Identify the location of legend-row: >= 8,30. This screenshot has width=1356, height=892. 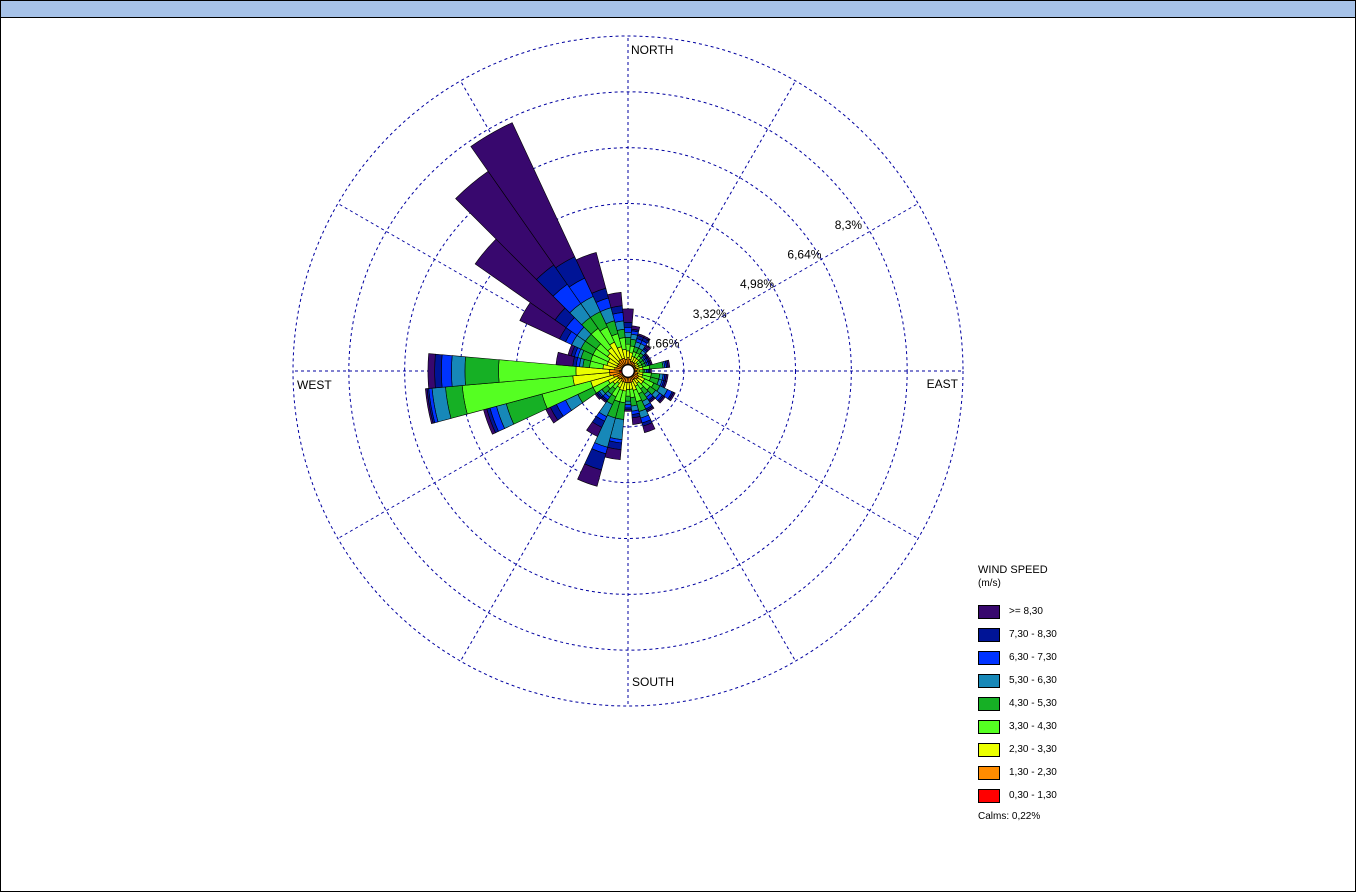
(1017, 611).